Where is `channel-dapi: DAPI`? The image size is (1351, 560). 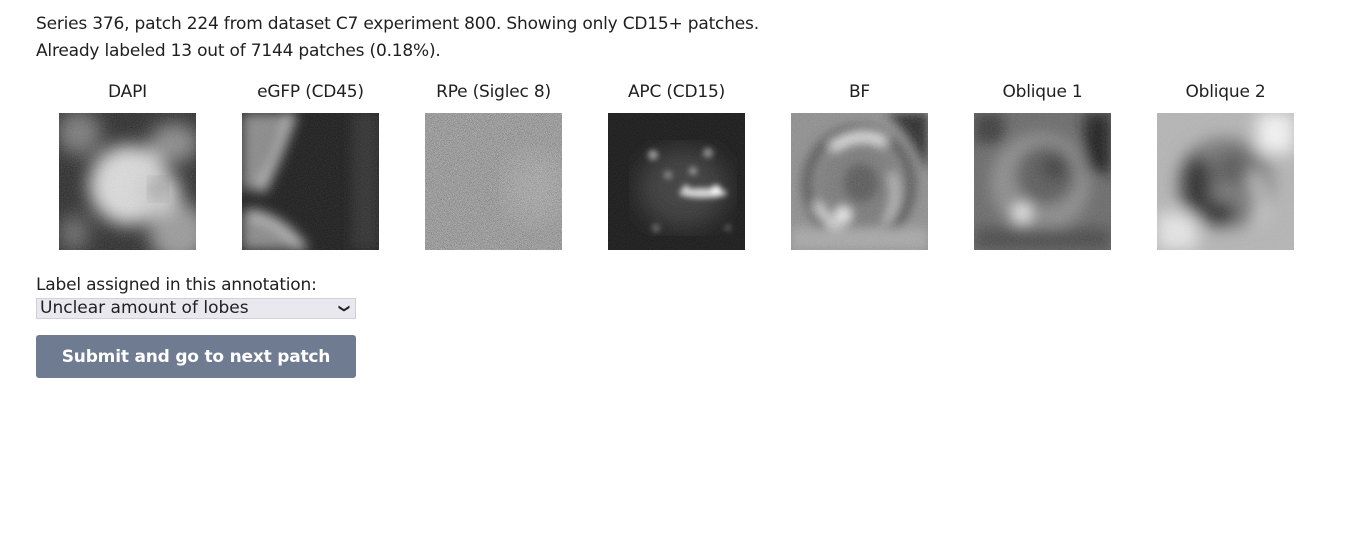
channel-dapi: DAPI is located at coordinates (127, 165).